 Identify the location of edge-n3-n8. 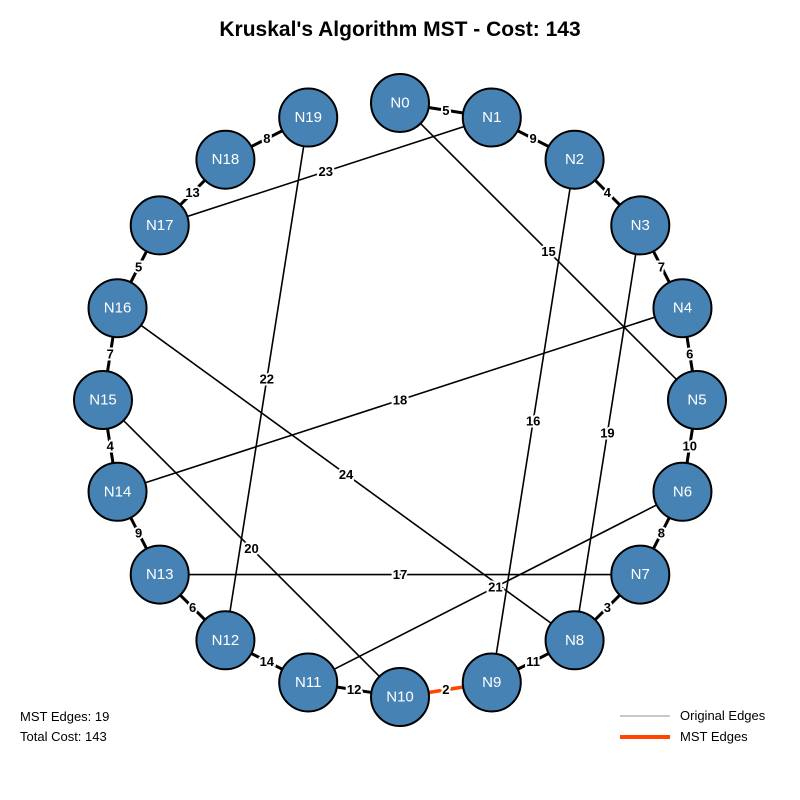
(607, 433).